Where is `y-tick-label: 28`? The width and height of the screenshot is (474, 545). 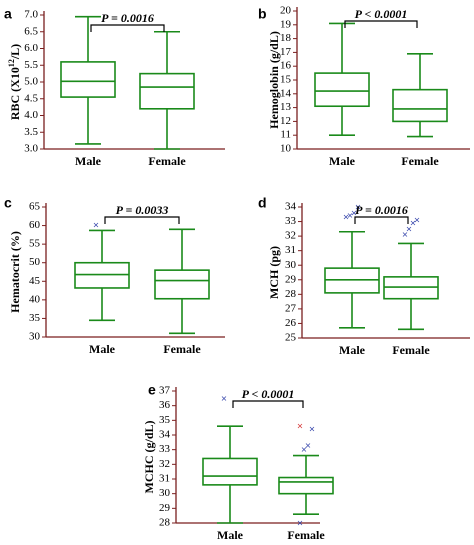 y-tick-label: 28 is located at coordinates (291, 294).